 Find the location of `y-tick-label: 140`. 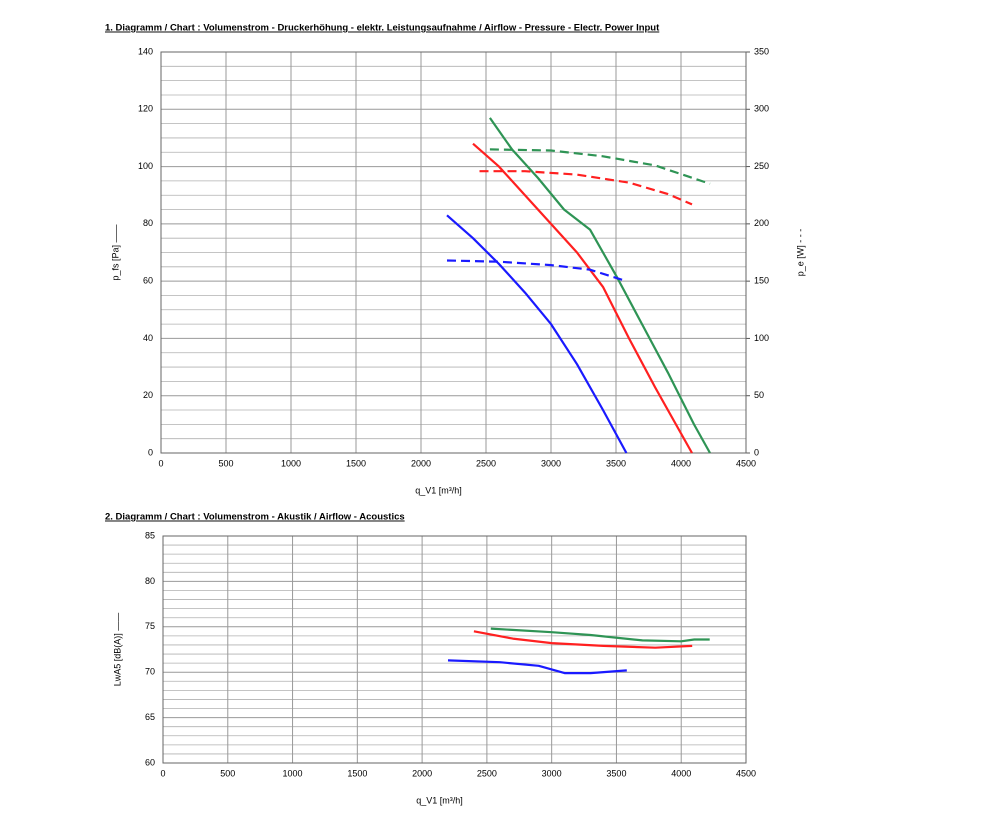

y-tick-label: 140 is located at coordinates (145, 51).